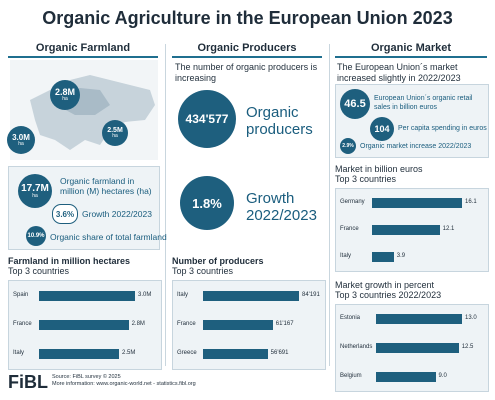 The height and width of the screenshot is (400, 495). What do you see at coordinates (39, 271) in the screenshot?
I see `chart-farmland-subtitle: Top 3 countries` at bounding box center [39, 271].